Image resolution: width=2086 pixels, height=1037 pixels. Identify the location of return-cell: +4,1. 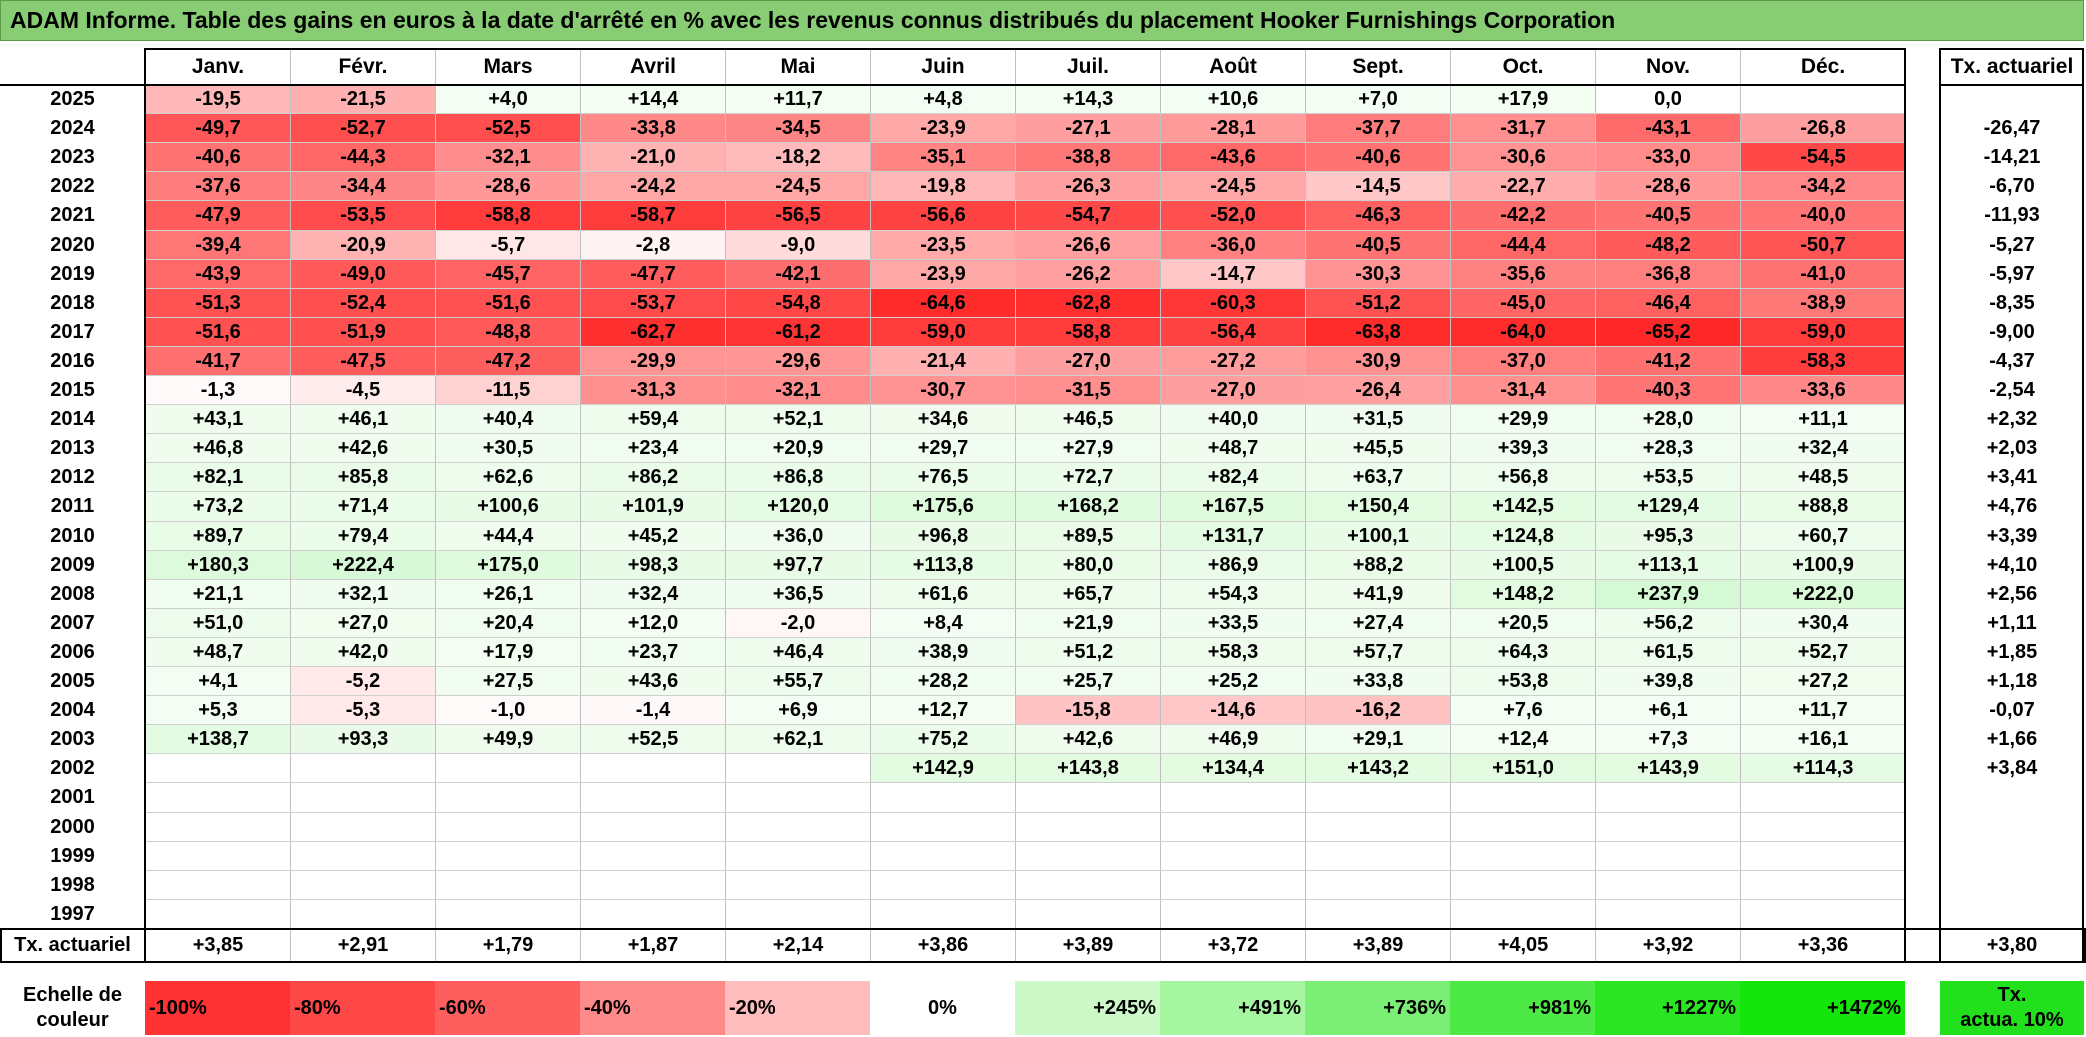
(217, 682).